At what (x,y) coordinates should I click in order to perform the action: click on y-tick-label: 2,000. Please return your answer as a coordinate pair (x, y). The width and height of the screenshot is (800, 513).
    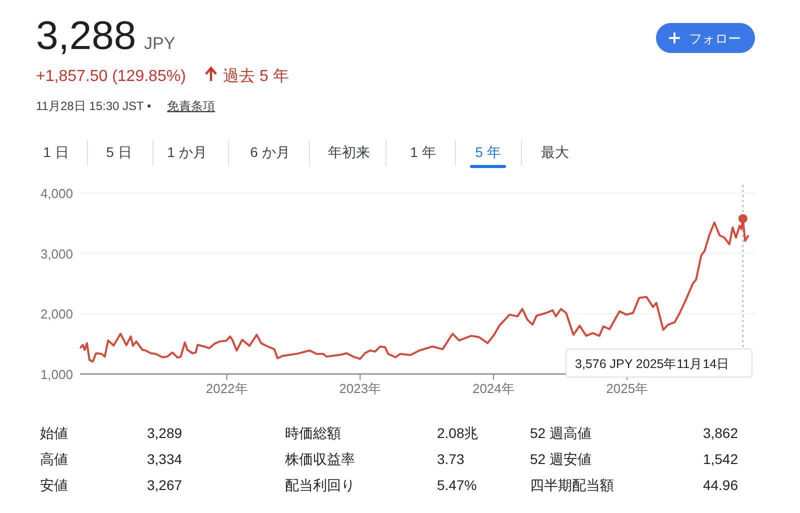
    Looking at the image, I should click on (56, 314).